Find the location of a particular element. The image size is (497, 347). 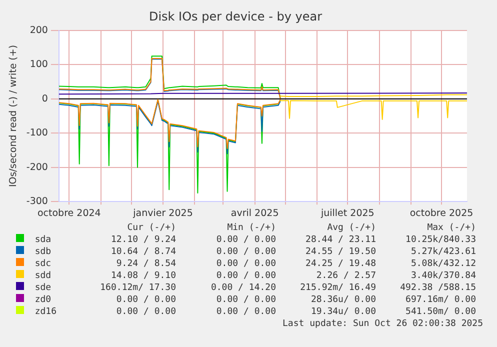

y-tick-label: -200 is located at coordinates (37, 167).